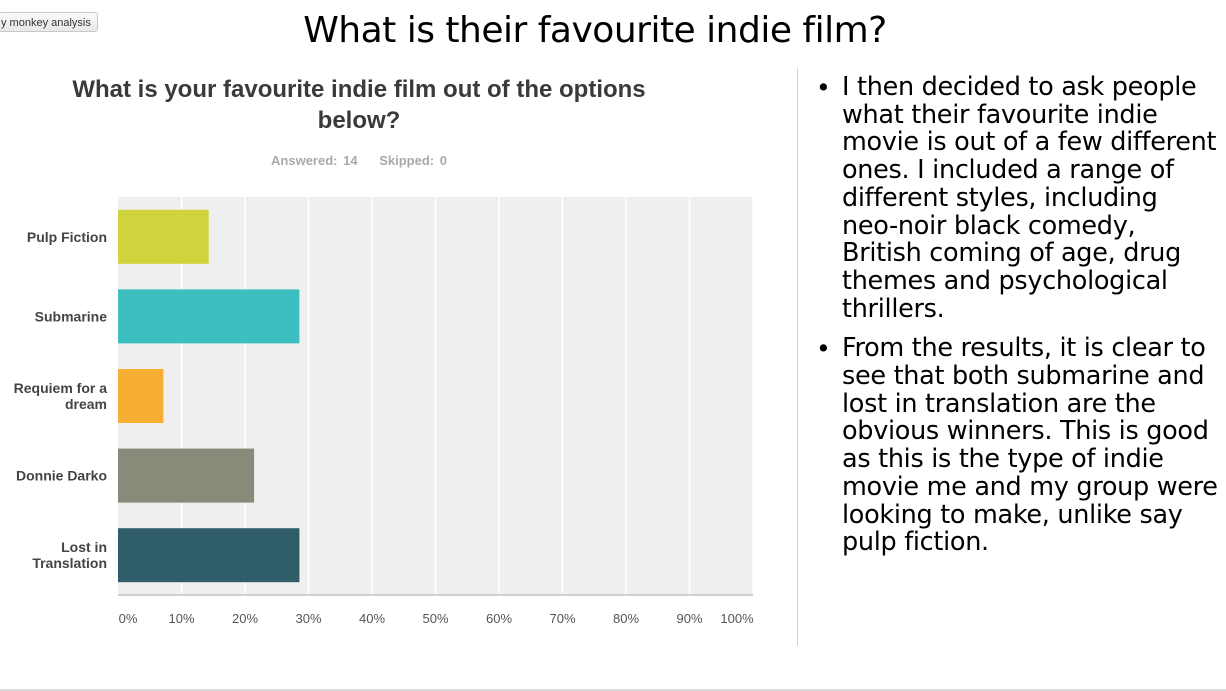  I want to click on y-category-label: Translation, so click(69, 563).